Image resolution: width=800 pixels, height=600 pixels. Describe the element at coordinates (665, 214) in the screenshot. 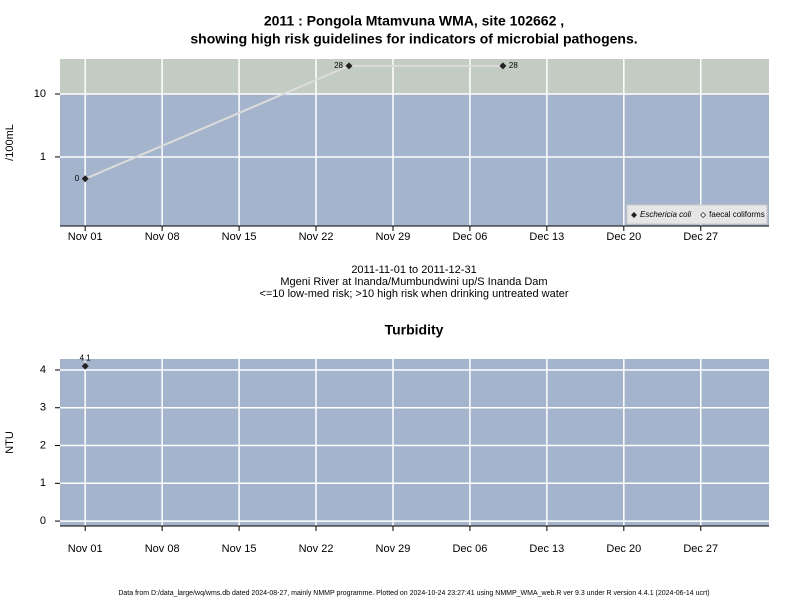

I see `legend-label: Eschericia coli` at that location.